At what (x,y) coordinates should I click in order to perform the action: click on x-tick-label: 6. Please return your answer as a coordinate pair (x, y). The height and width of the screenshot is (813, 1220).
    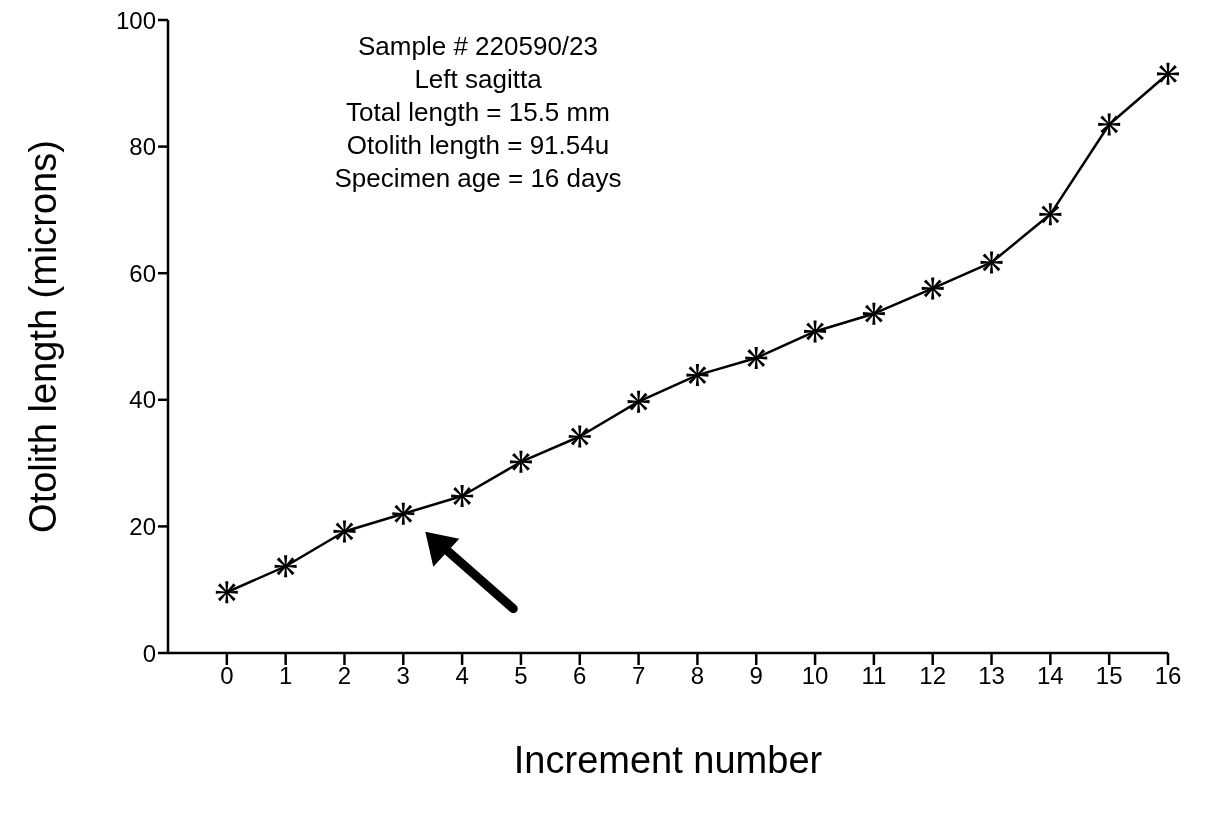
    Looking at the image, I should click on (580, 676).